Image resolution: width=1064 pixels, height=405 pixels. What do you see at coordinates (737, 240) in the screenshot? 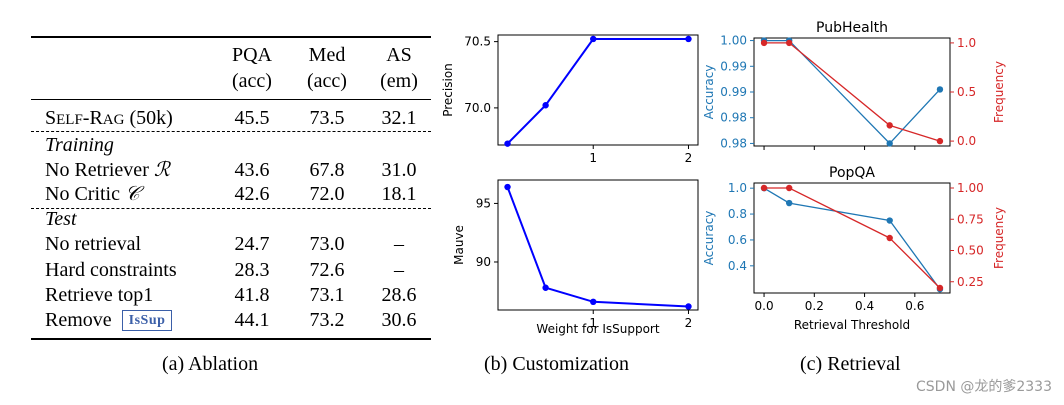
I see `popqa-left-y-tick-label: 0.6` at bounding box center [737, 240].